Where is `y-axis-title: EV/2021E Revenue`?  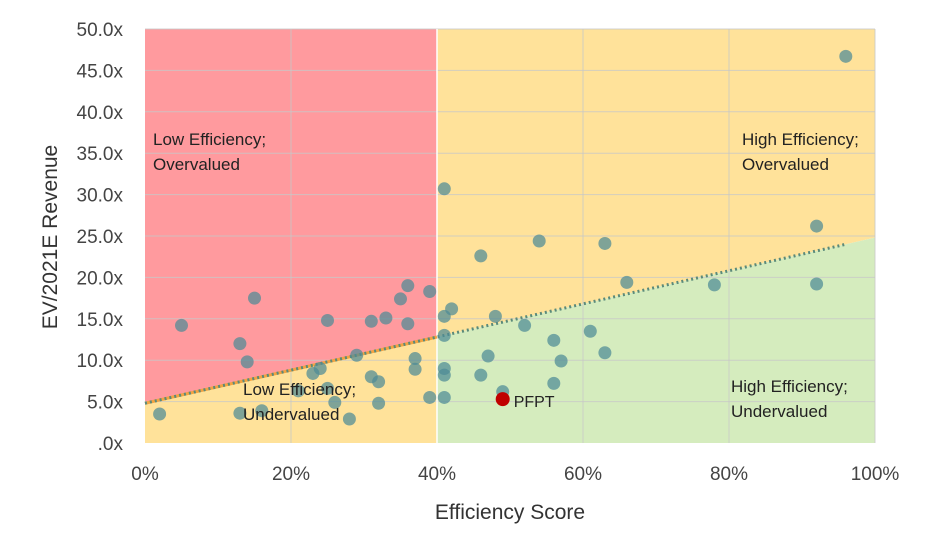
y-axis-title: EV/2021E Revenue is located at coordinates (50, 237).